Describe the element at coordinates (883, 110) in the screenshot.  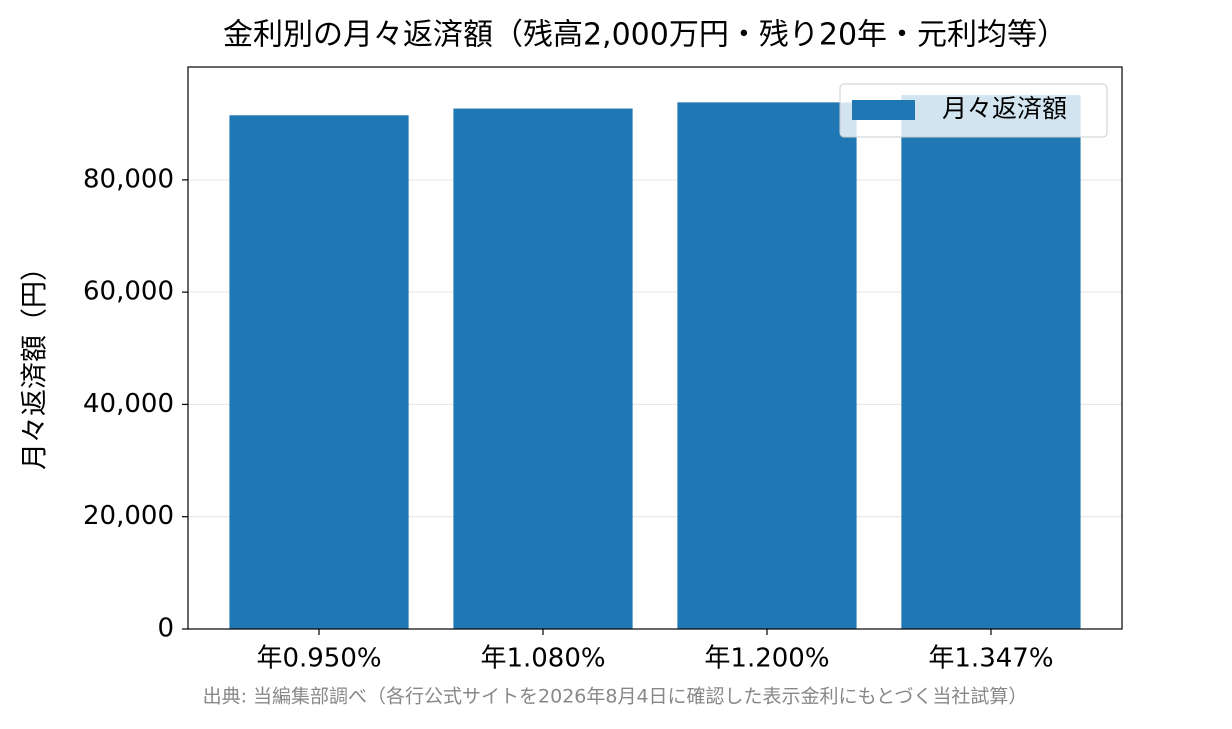
I see `legend-swatch` at that location.